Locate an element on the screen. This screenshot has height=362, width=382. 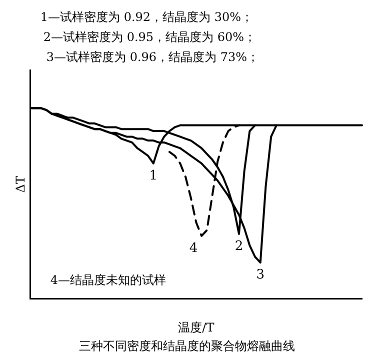
text: 2—试样密度为 0.95，结晶度为 60%； is located at coordinates (149, 37).